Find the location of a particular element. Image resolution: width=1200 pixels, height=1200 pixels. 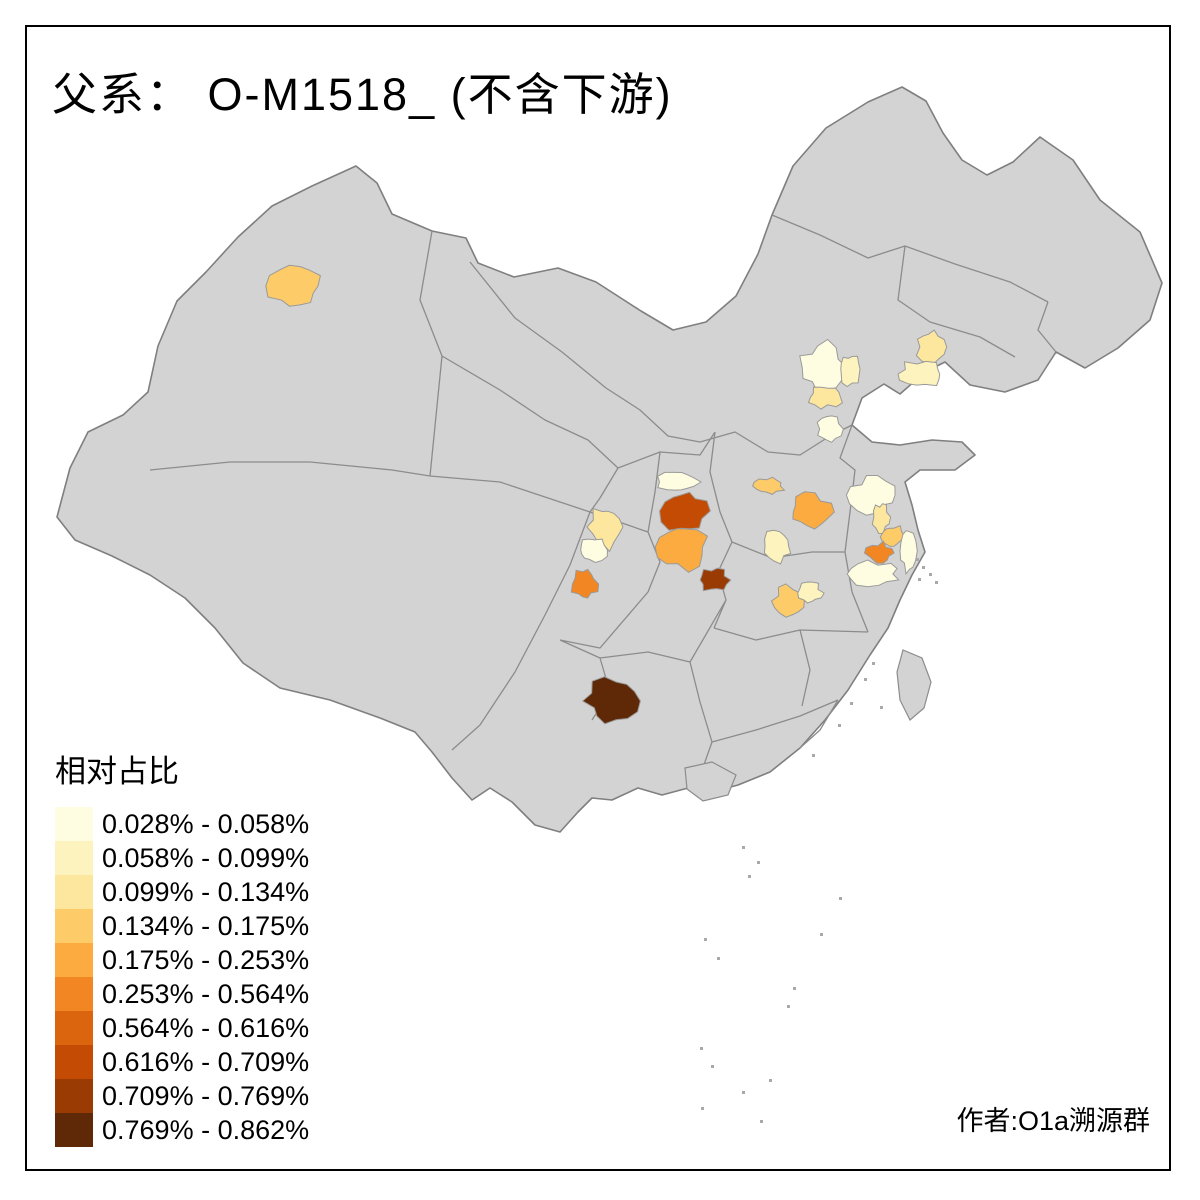

map-region-tianjin is located at coordinates (850, 371).